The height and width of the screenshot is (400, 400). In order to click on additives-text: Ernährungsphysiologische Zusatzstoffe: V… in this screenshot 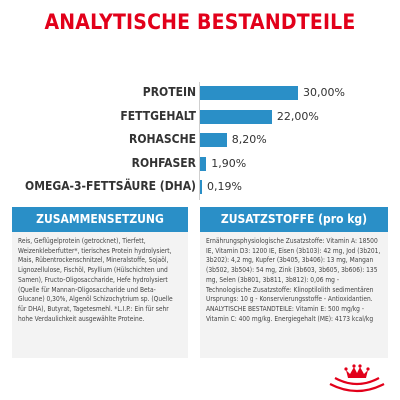, I will do `click(293, 280)`.